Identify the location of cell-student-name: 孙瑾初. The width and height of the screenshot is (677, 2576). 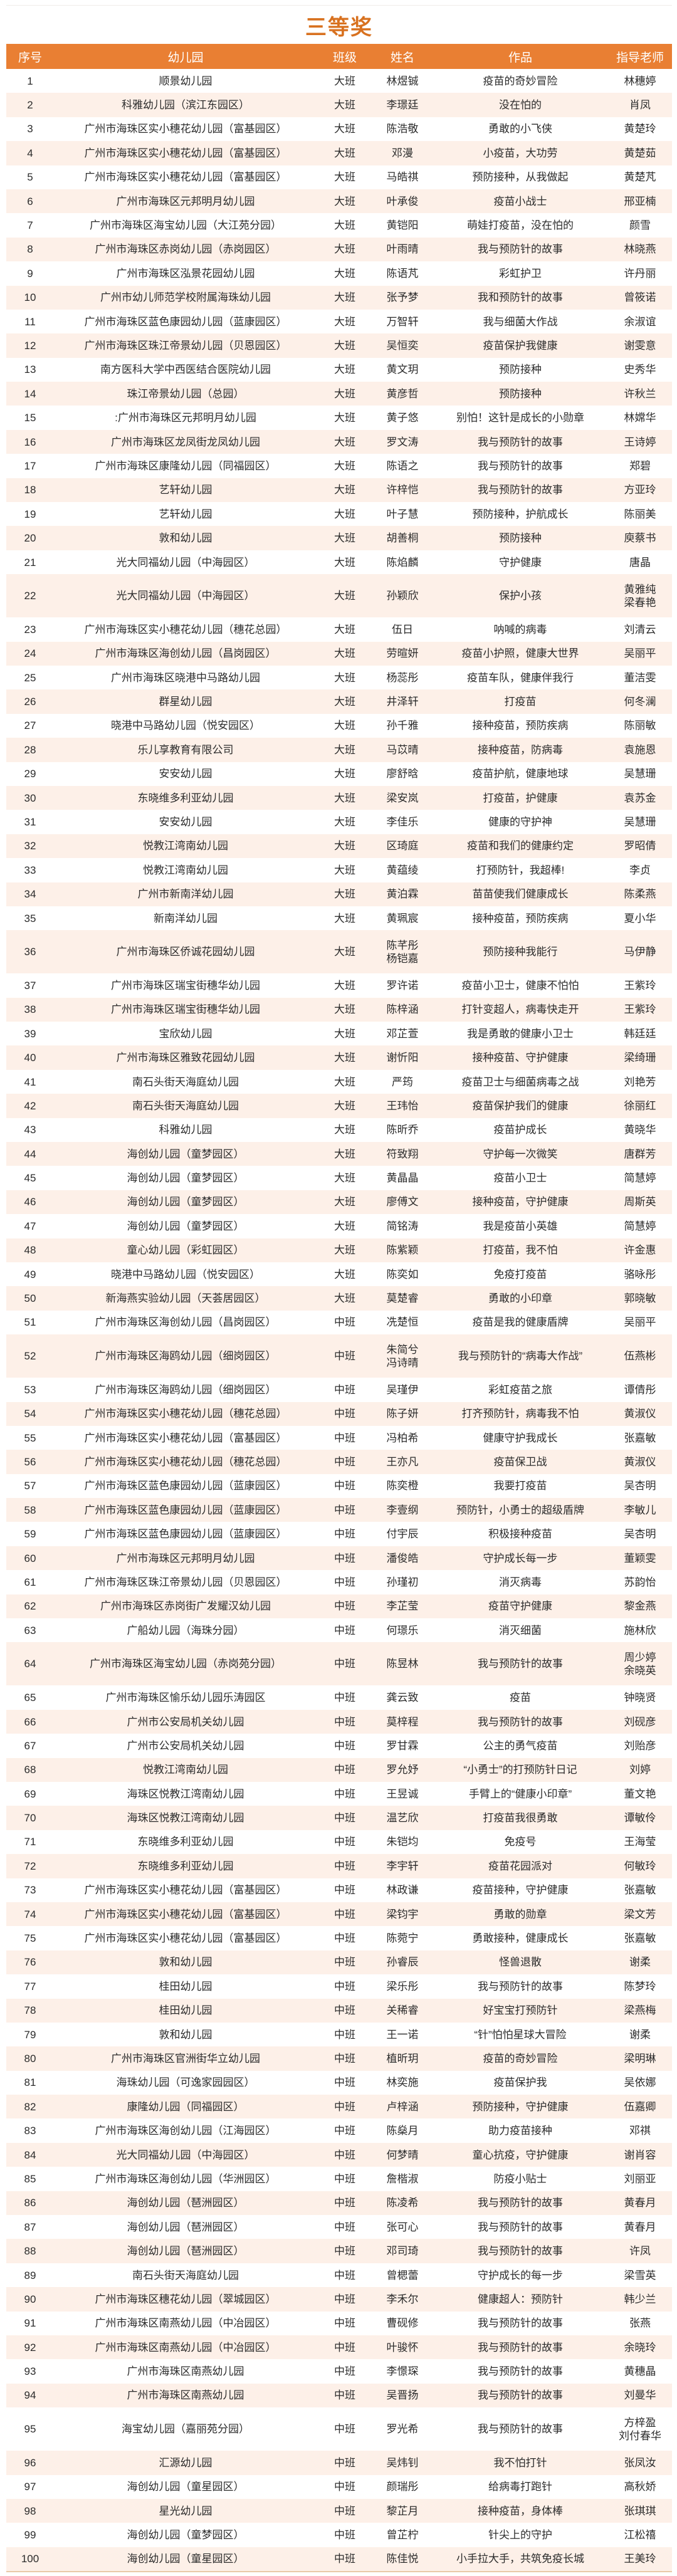
(402, 1582).